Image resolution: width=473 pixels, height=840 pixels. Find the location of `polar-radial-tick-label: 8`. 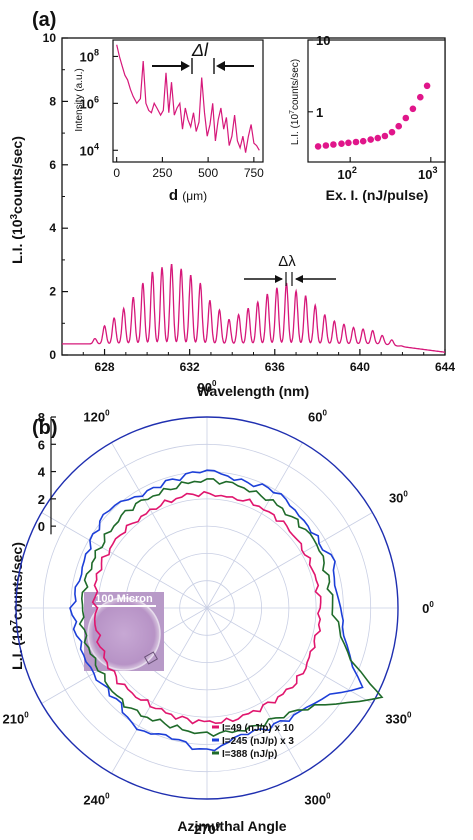

polar-radial-tick-label: 8 is located at coordinates (41, 417).